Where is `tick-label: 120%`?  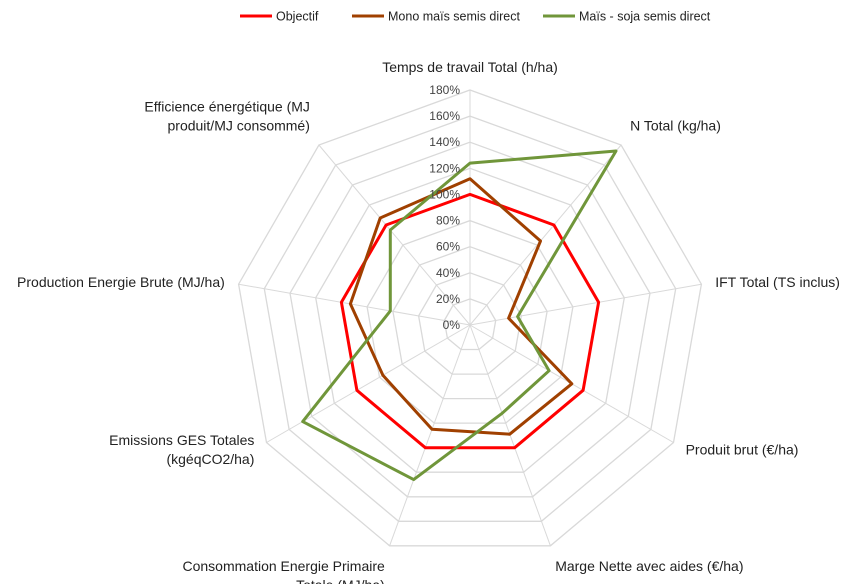
tick-label: 120% is located at coordinates (444, 168).